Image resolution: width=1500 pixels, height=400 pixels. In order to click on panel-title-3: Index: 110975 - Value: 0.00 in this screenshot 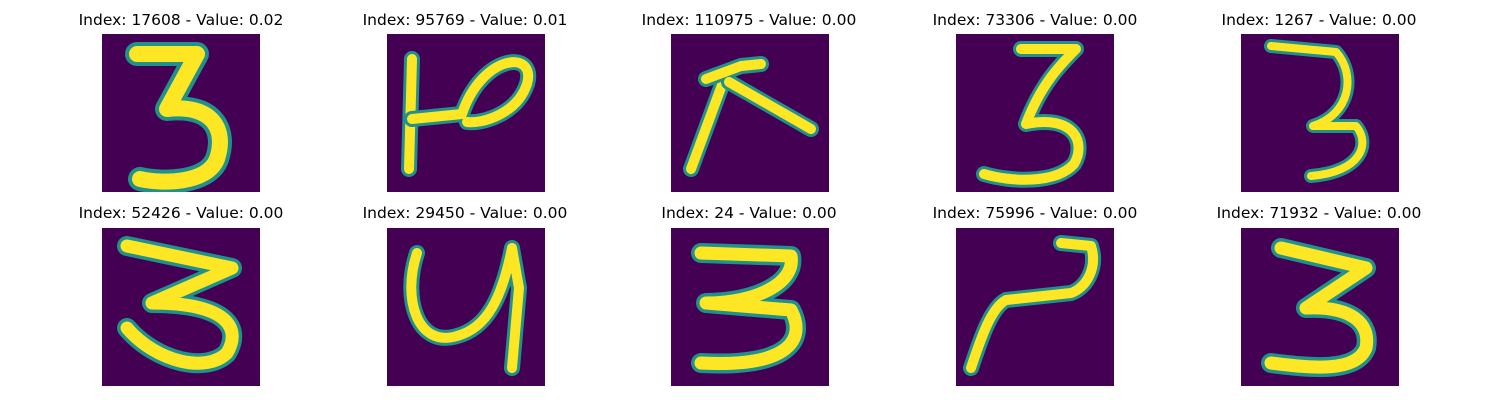, I will do `click(749, 20)`.